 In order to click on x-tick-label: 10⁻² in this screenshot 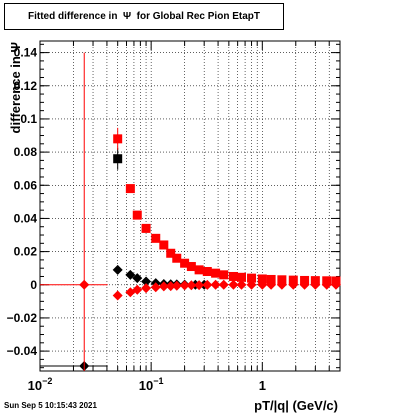, I will do `click(40, 384)`.